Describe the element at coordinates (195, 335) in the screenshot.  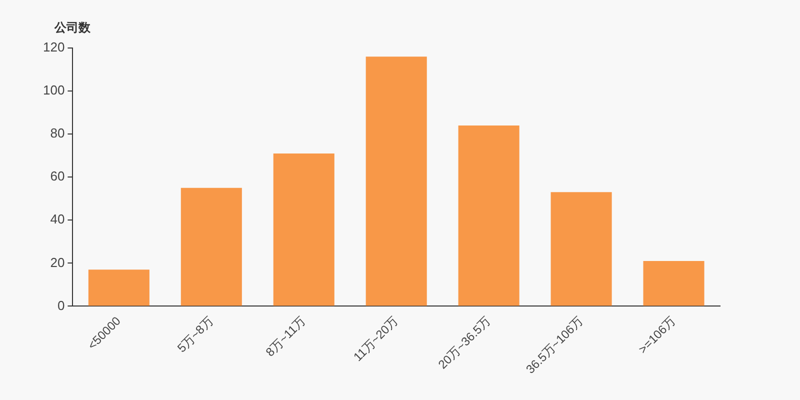
I see `x-tick-label: 5万~8万` at that location.